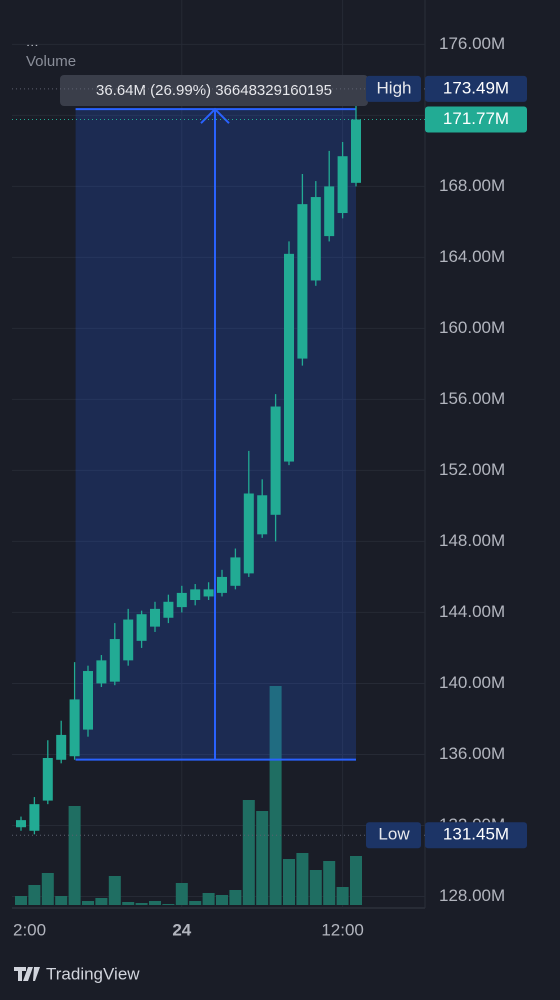 This screenshot has height=1000, width=560. What do you see at coordinates (27, 974) in the screenshot?
I see `brand-logo` at bounding box center [27, 974].